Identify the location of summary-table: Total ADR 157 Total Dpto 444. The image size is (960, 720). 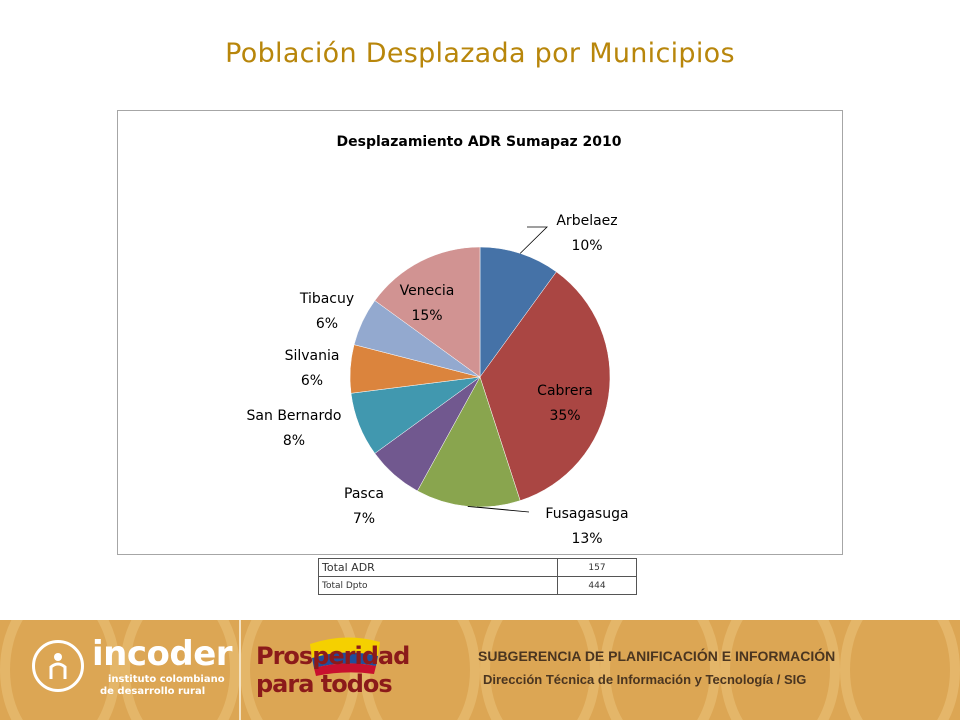
(477, 576).